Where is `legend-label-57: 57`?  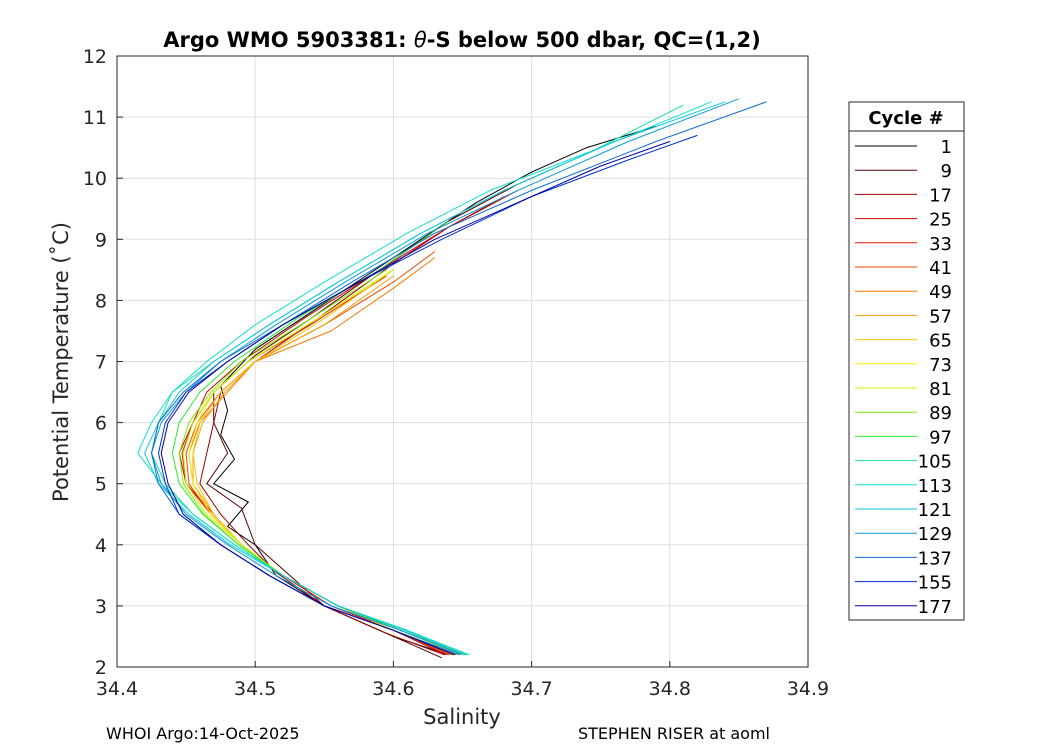 legend-label-57: 57 is located at coordinates (940, 316).